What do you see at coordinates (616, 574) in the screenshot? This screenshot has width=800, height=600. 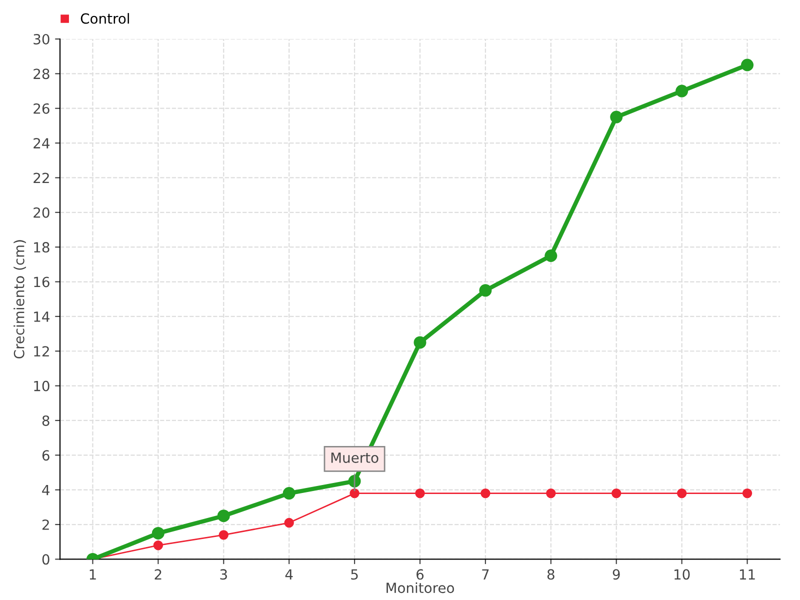 I see `x-tick-label: 9` at bounding box center [616, 574].